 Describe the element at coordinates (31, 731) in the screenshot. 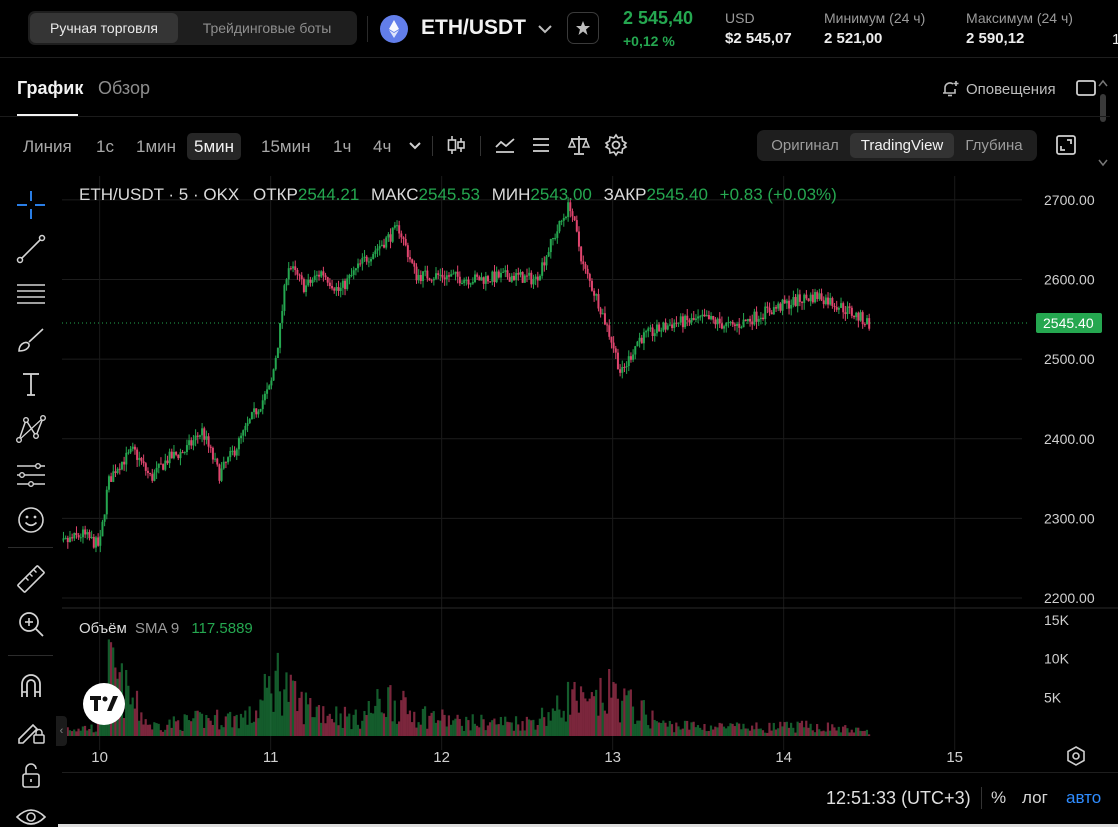

I see `lock-drawing-icon` at that location.